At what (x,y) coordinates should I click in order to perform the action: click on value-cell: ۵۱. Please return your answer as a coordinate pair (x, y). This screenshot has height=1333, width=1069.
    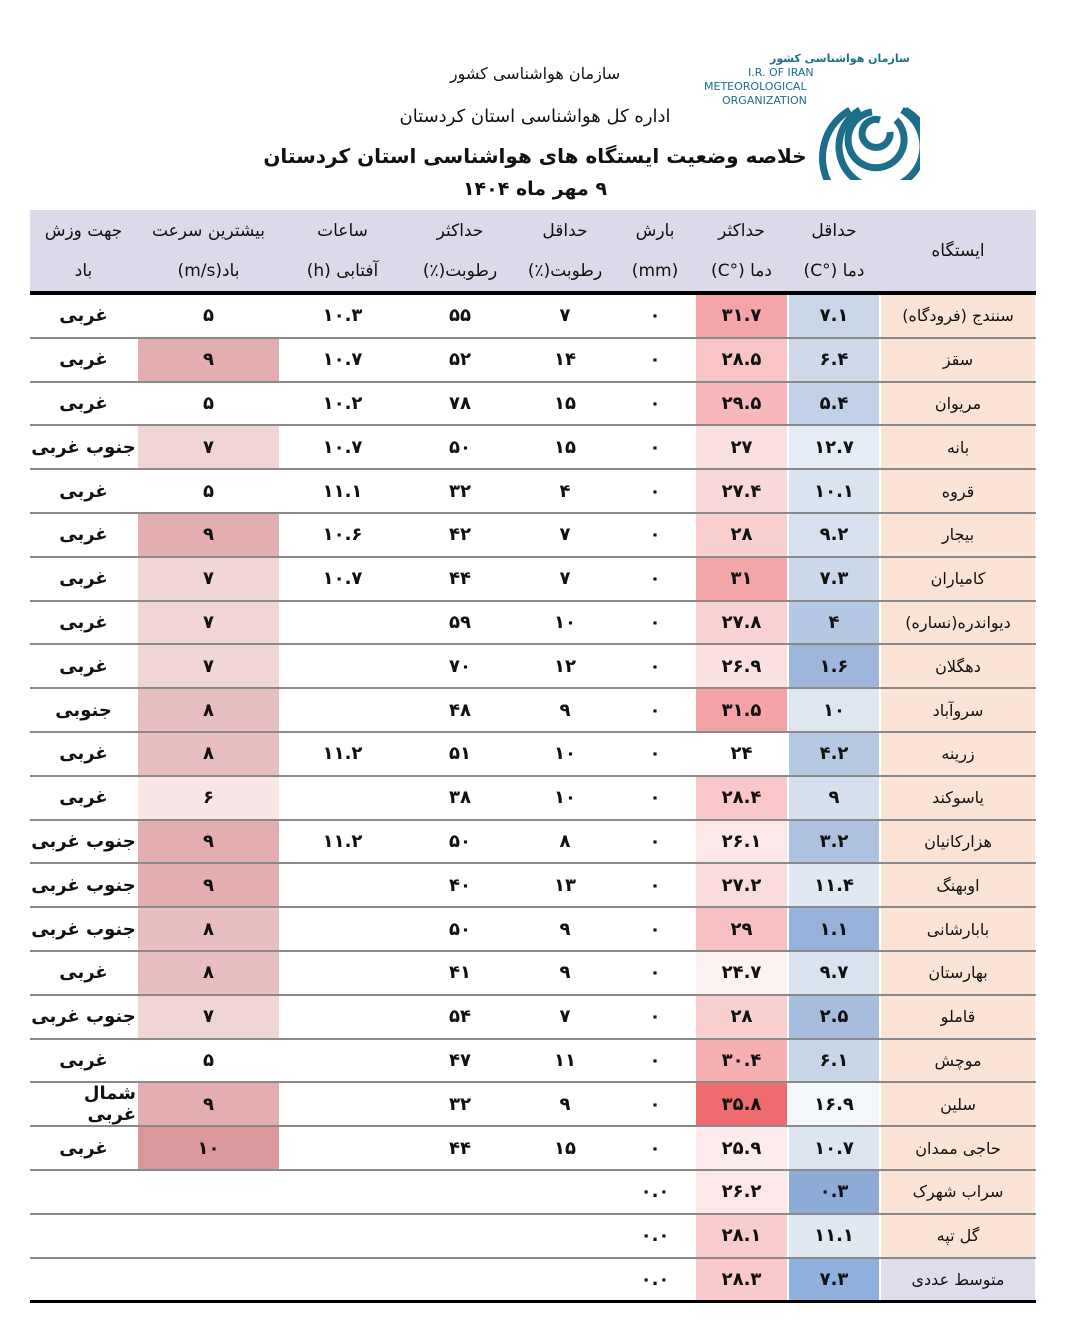
    Looking at the image, I should click on (460, 754).